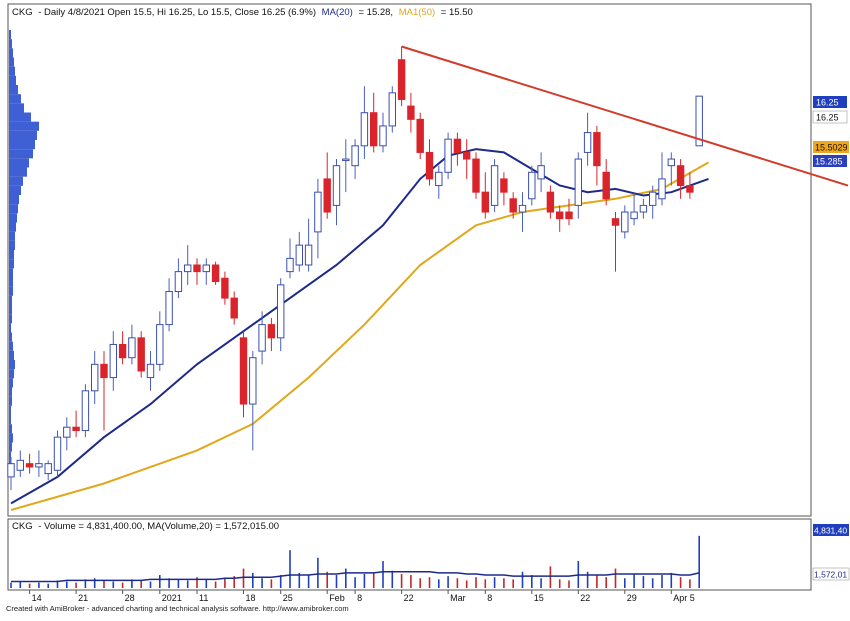 This screenshot has width=850, height=621. I want to click on price-tag-last-text: 16.25, so click(827, 103).